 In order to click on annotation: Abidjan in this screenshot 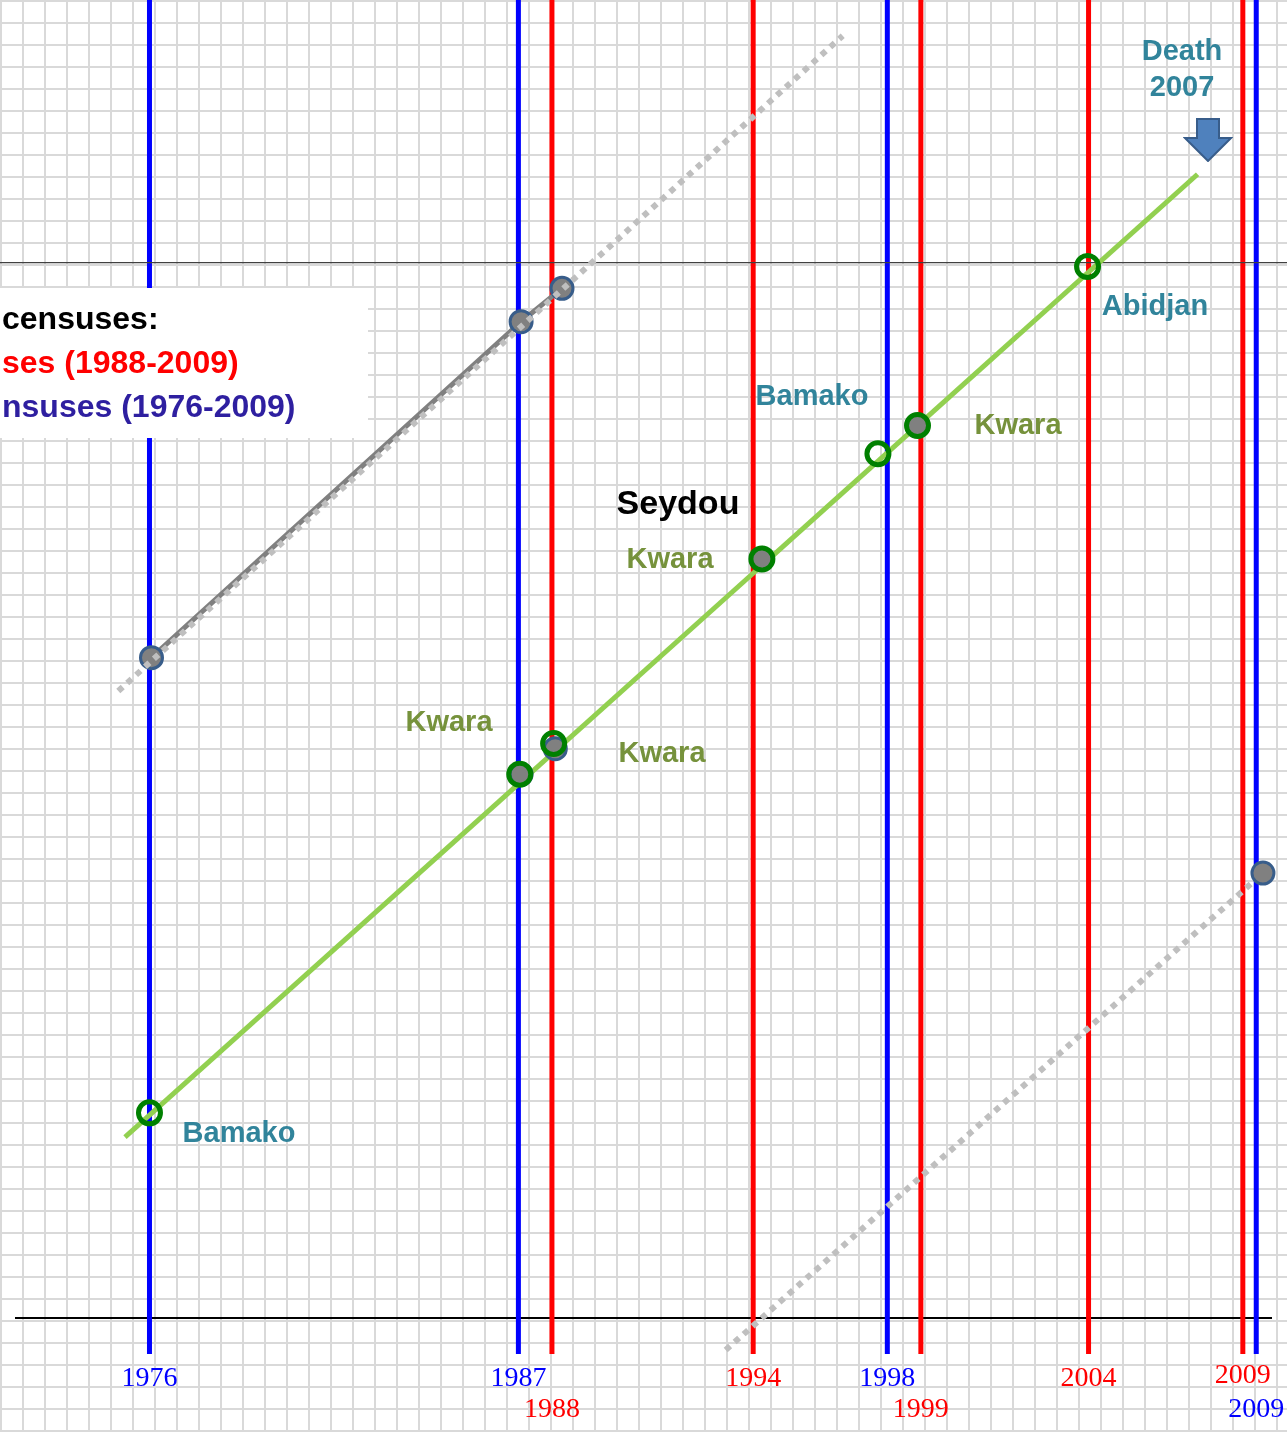, I will do `click(1155, 305)`.